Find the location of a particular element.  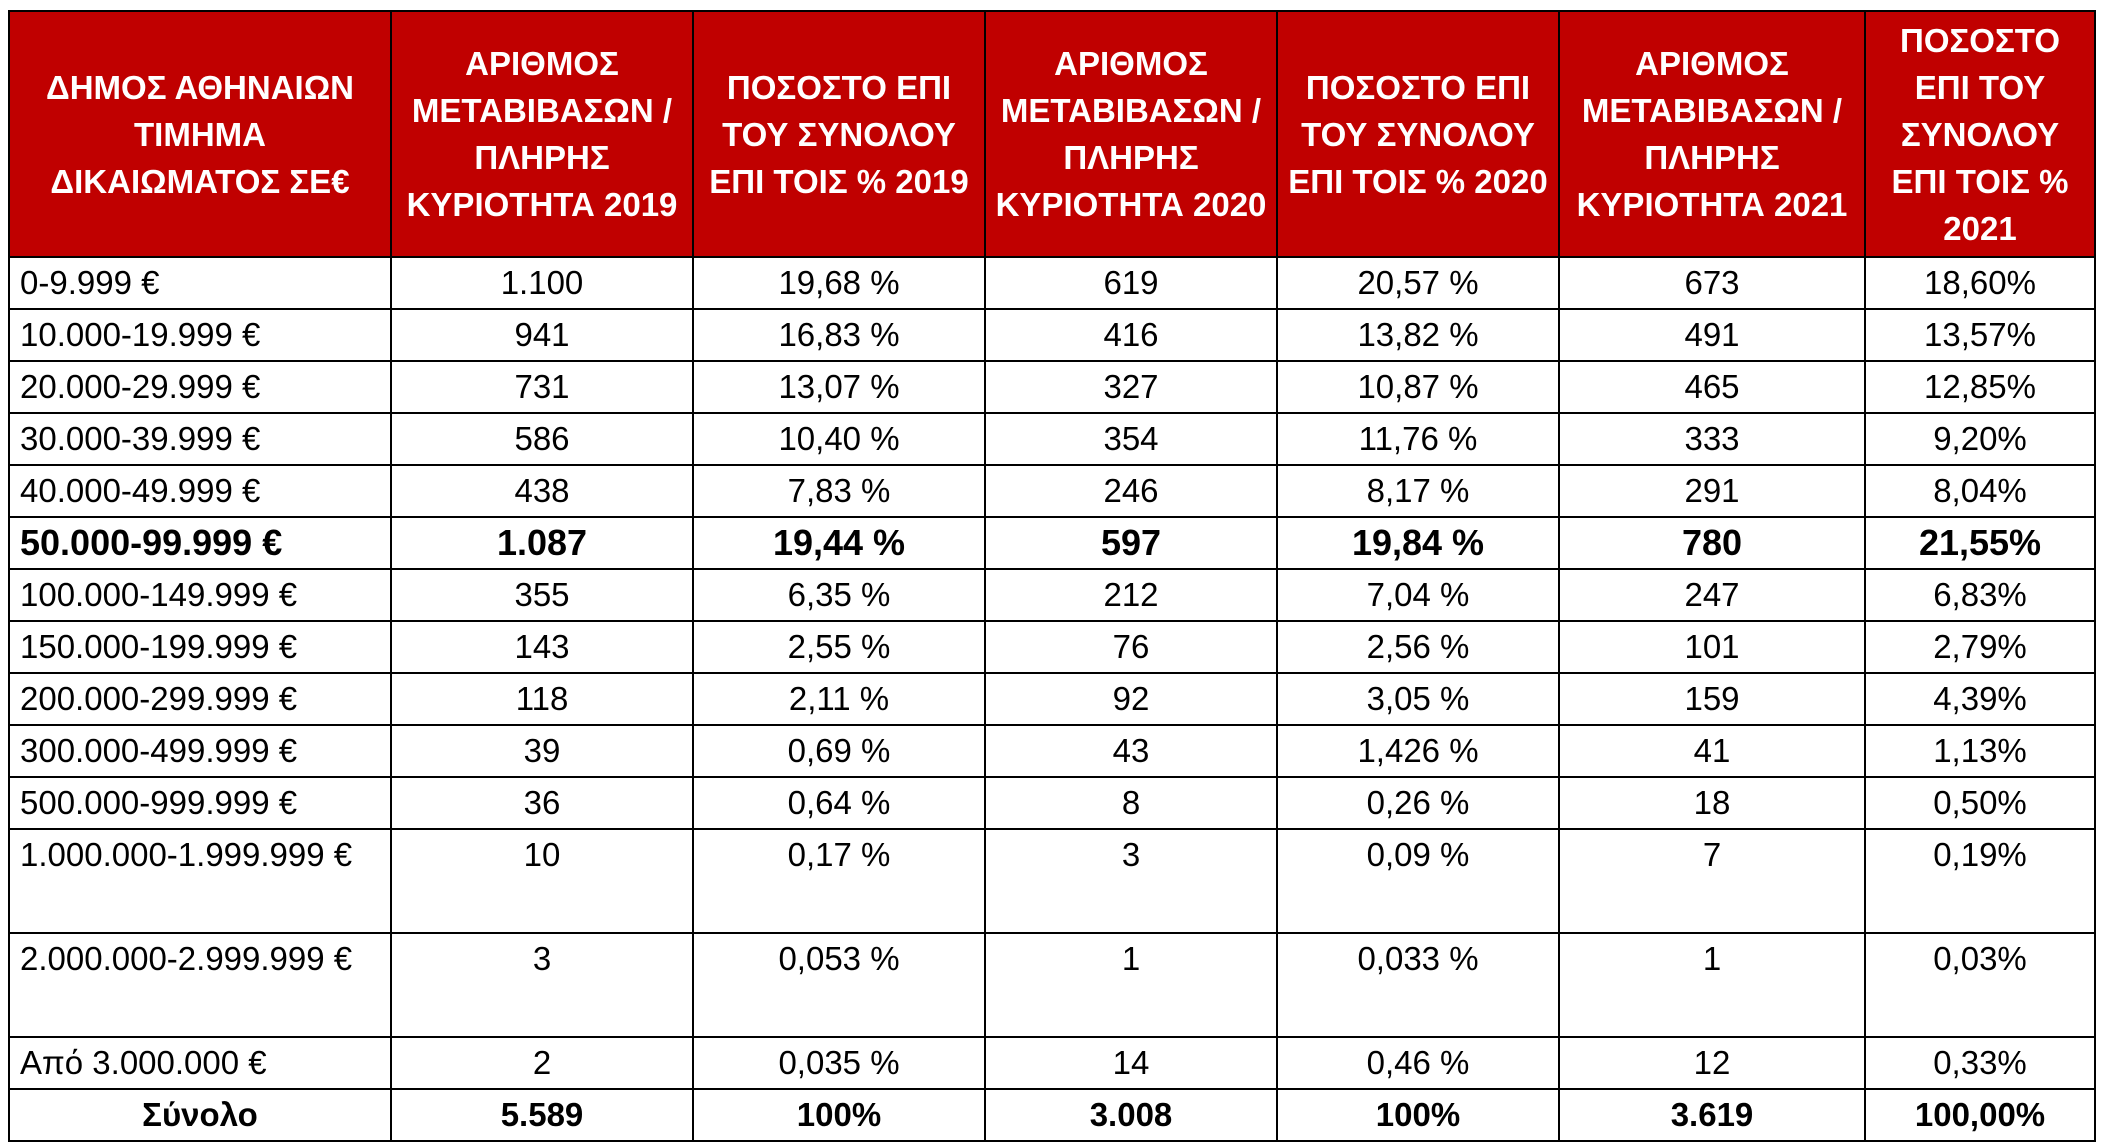

header-price-range: ΔΗΜΟΣ ΑΘΗΝΑΙΩΝ ΤΙΜΗΜΑ ΔΙΚΑΙΩΜΑΤΟΣ ΣΕ€ is located at coordinates (200, 134).